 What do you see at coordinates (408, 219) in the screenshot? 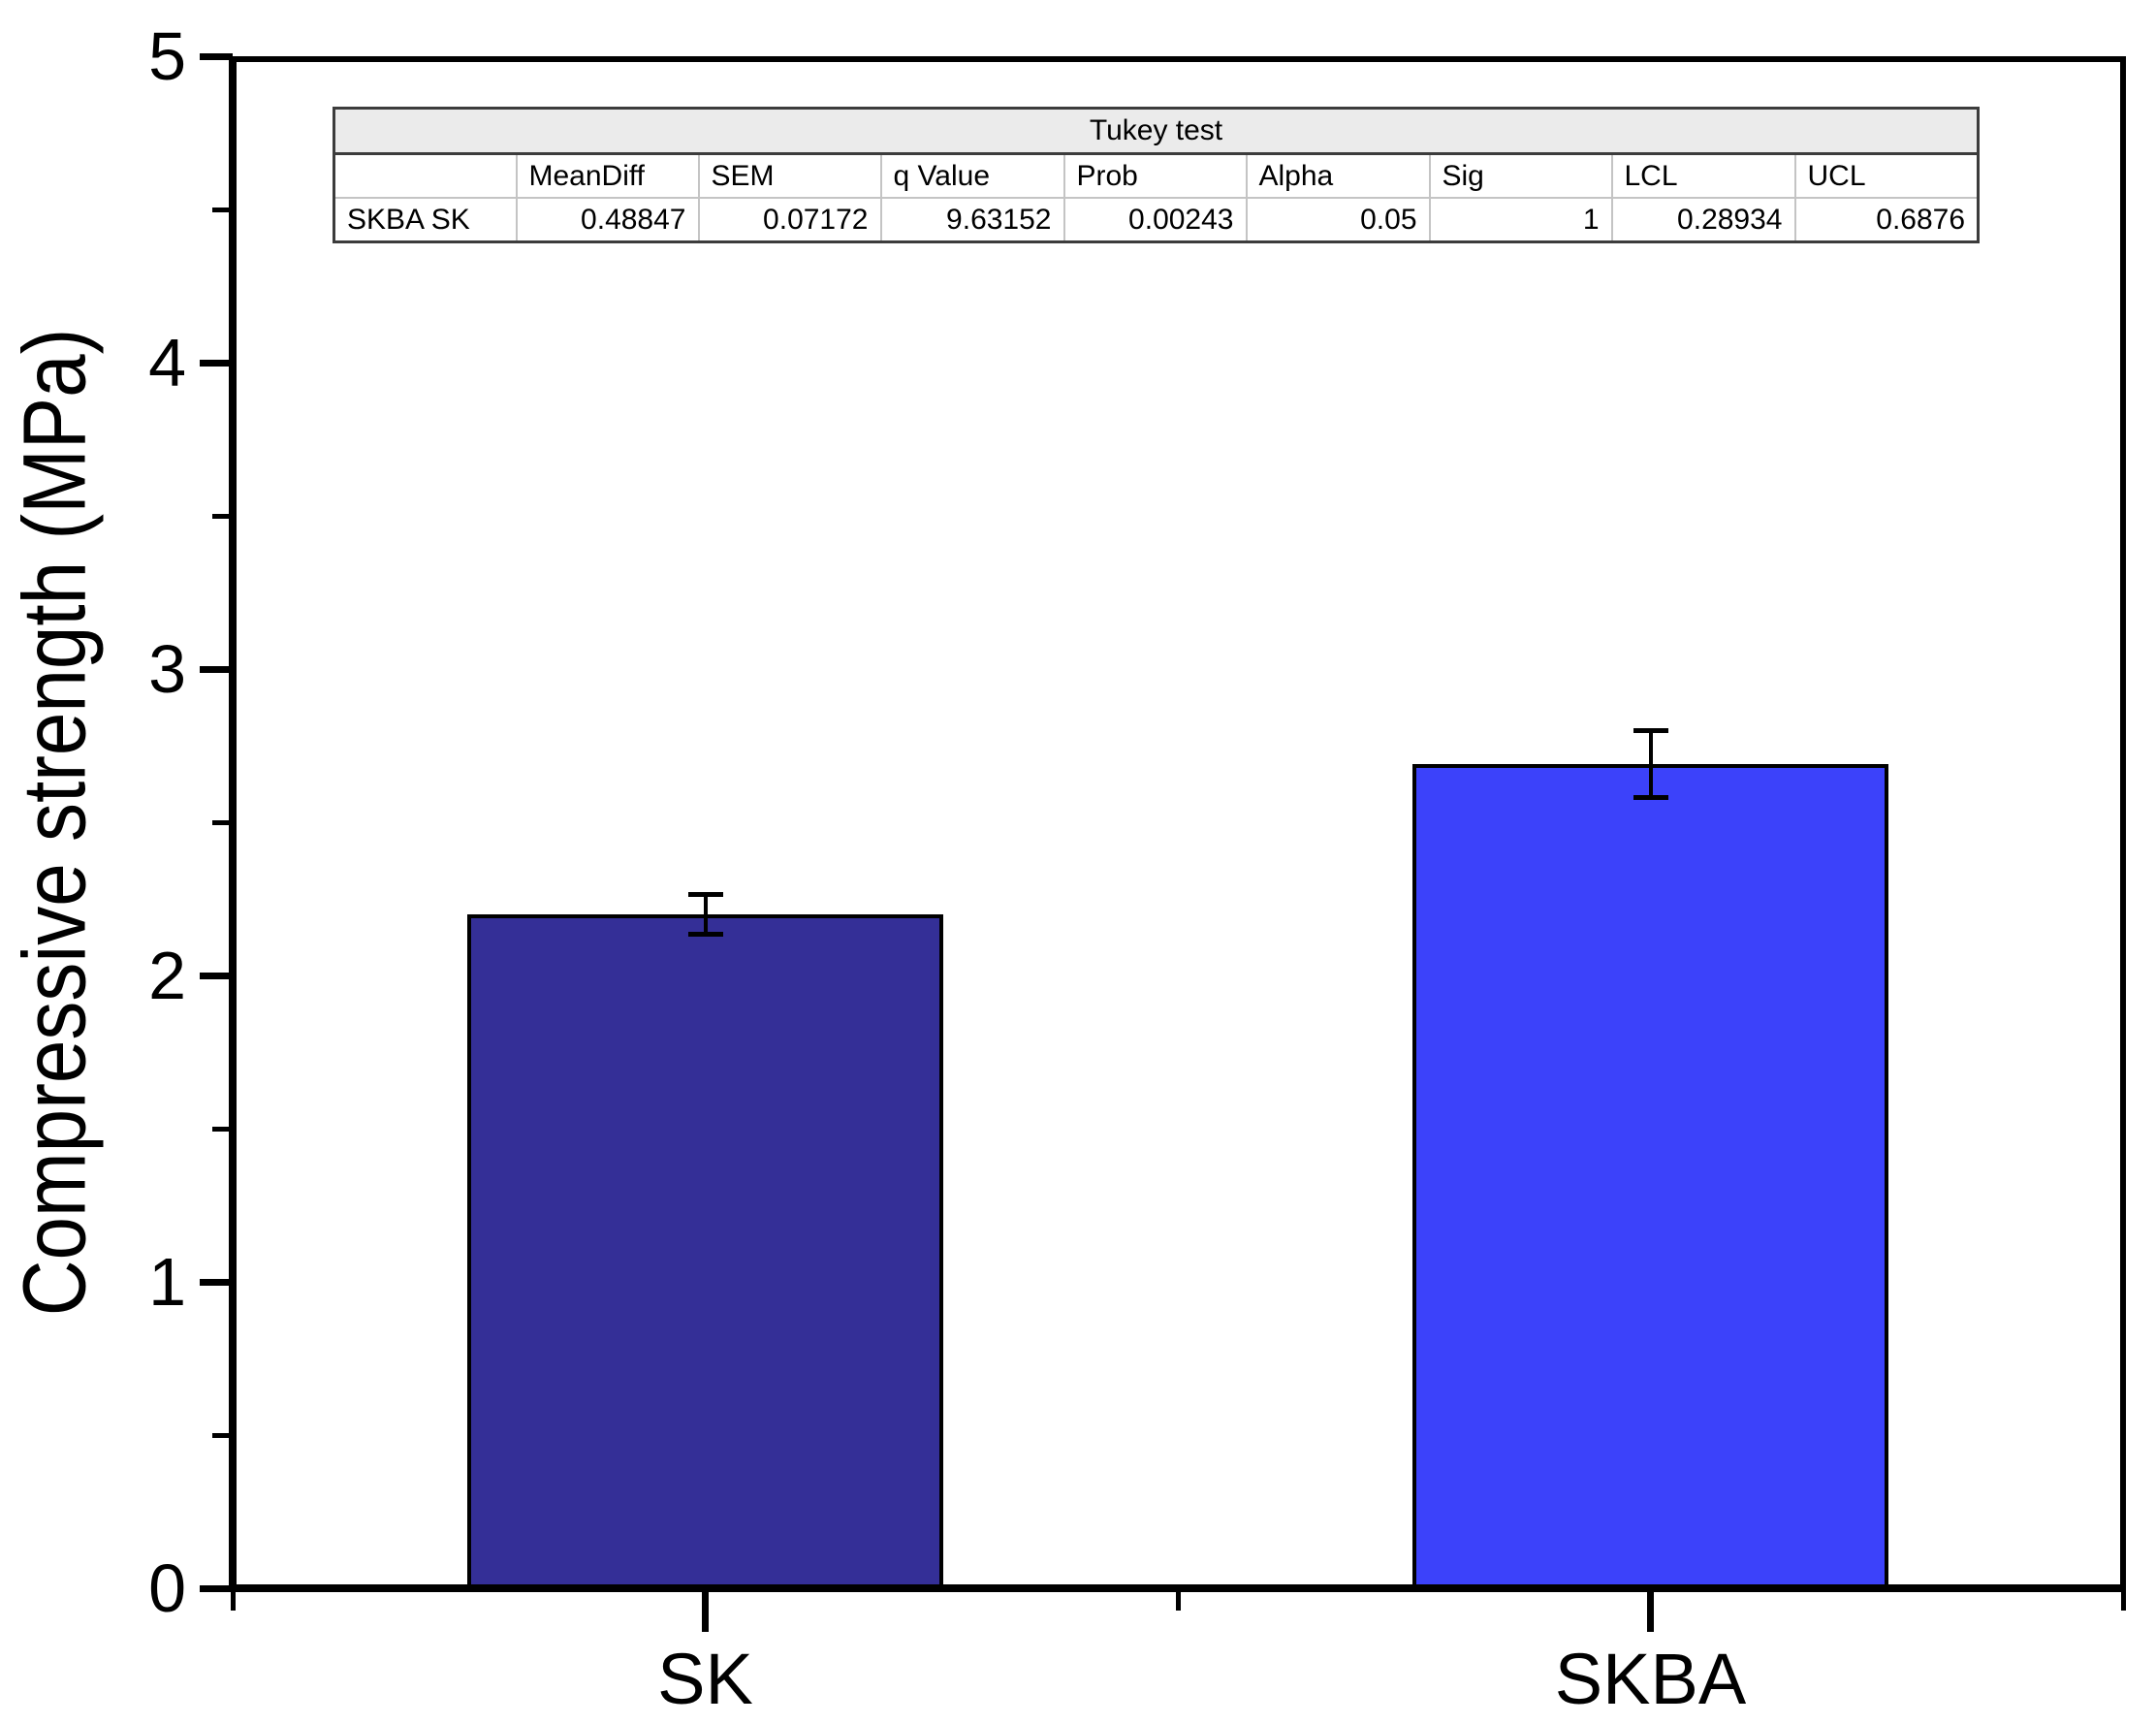
I see `tukey-row-label: SKBA SK` at bounding box center [408, 219].